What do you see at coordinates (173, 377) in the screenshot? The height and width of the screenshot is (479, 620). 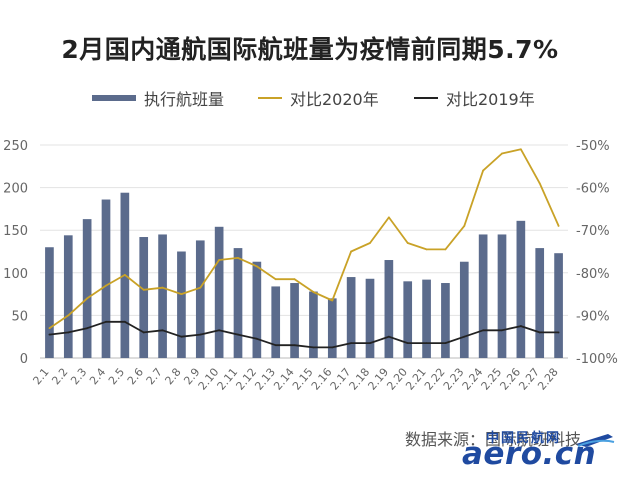 I see `x-tick-label: 2.8` at bounding box center [173, 377].